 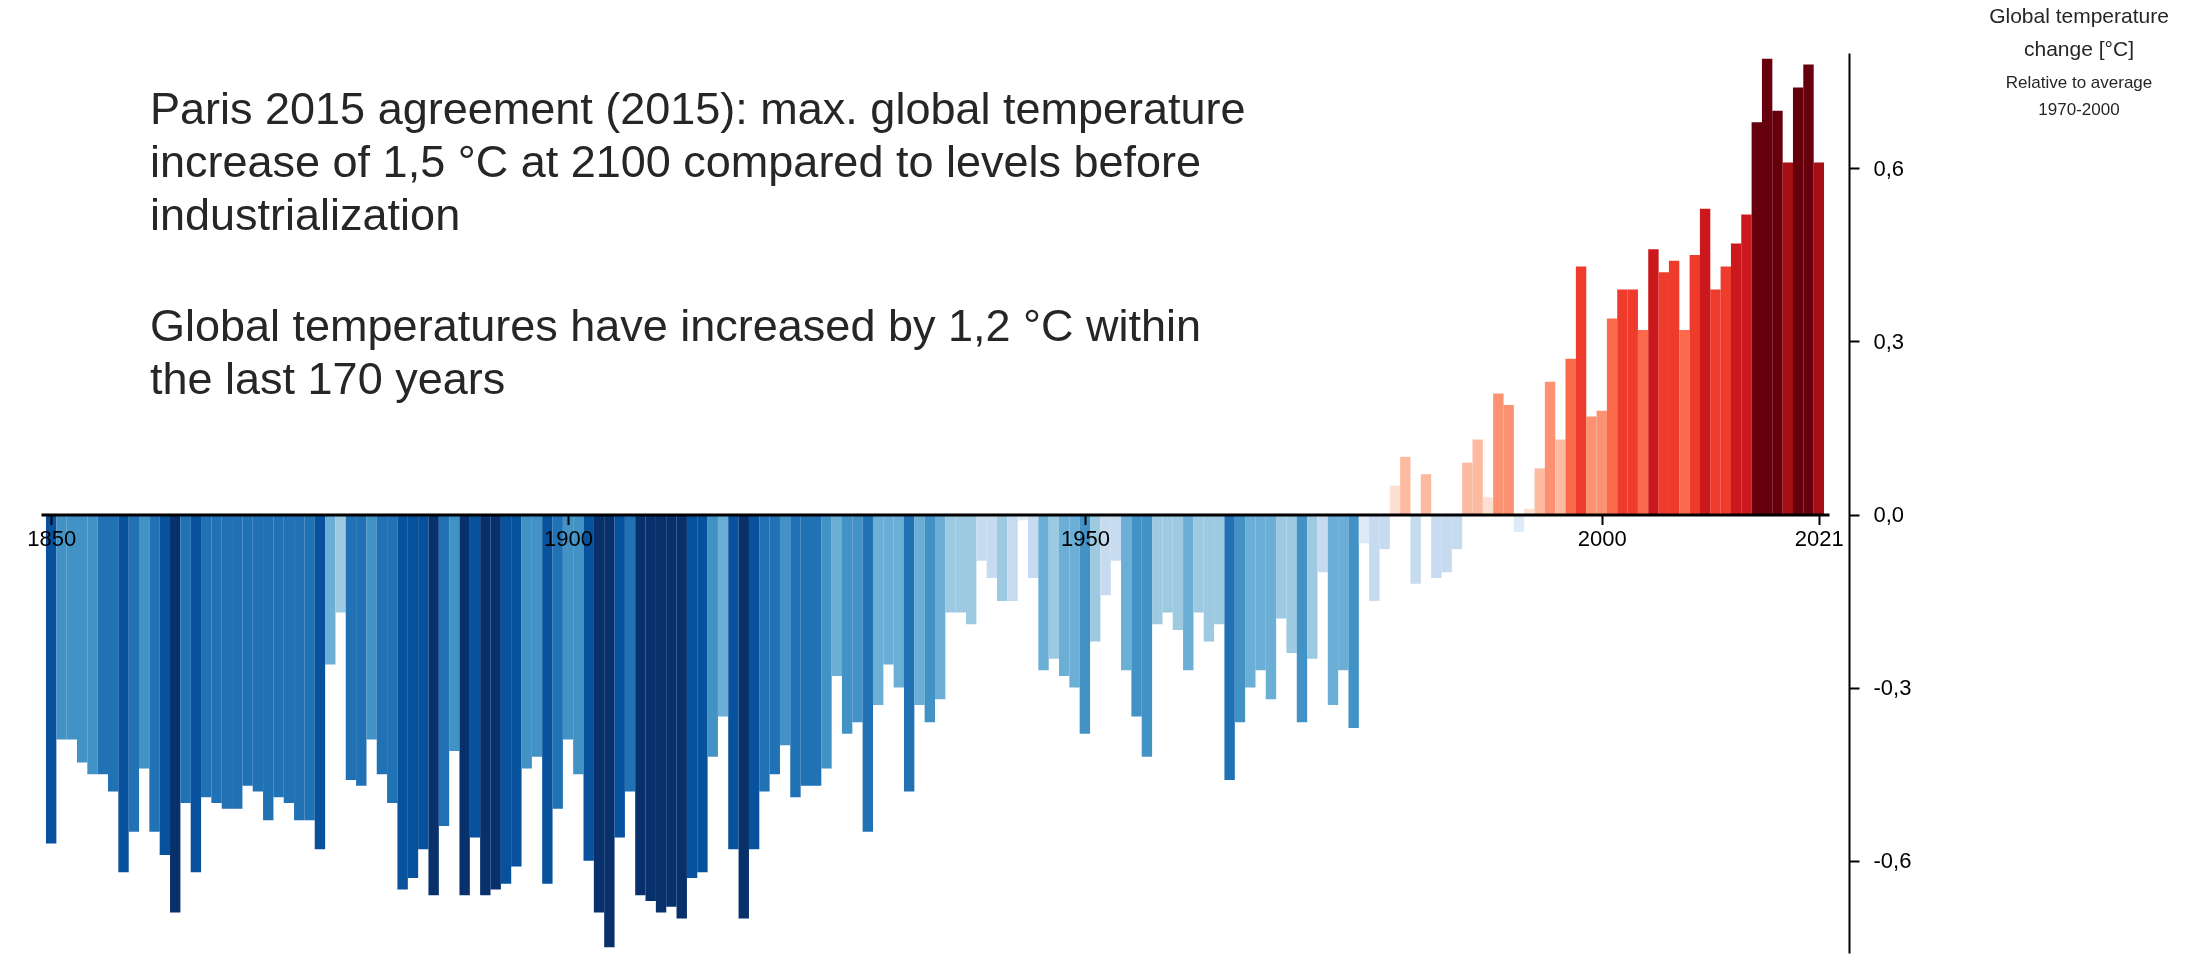 I want to click on x-tick-label: 2021, so click(x=1819, y=539).